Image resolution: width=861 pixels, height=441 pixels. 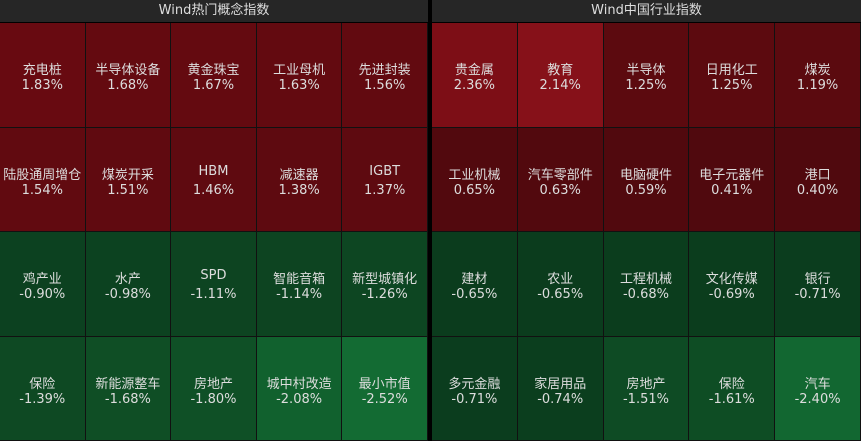 I want to click on cell-value: -1.26%, so click(x=384, y=294).